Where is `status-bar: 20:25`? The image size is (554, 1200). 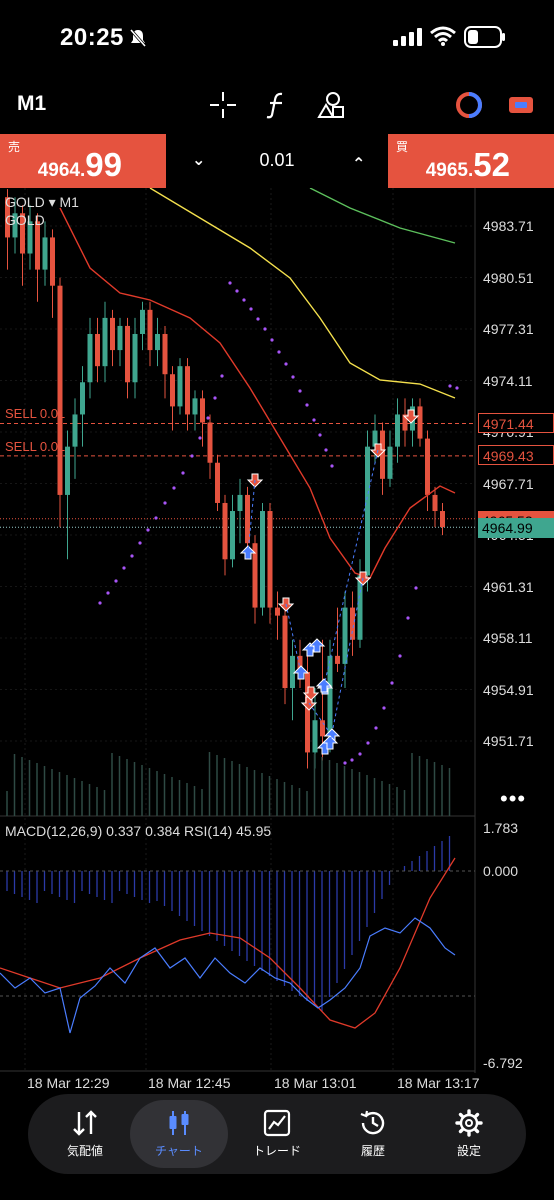 status-bar: 20:25 is located at coordinates (277, 38).